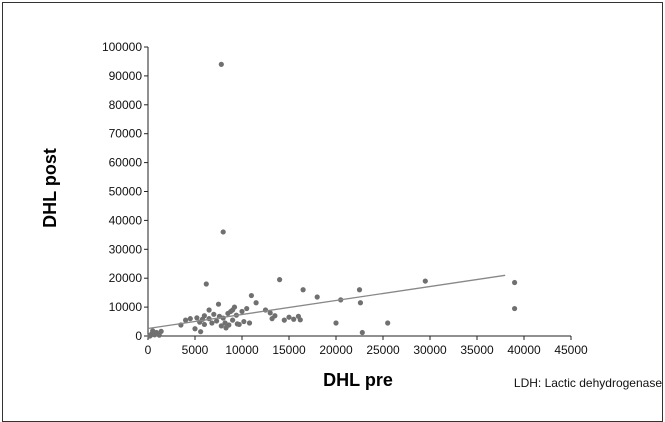 The width and height of the screenshot is (665, 422). Describe the element at coordinates (122, 47) in the screenshot. I see `y-tick-label: 100000` at that location.